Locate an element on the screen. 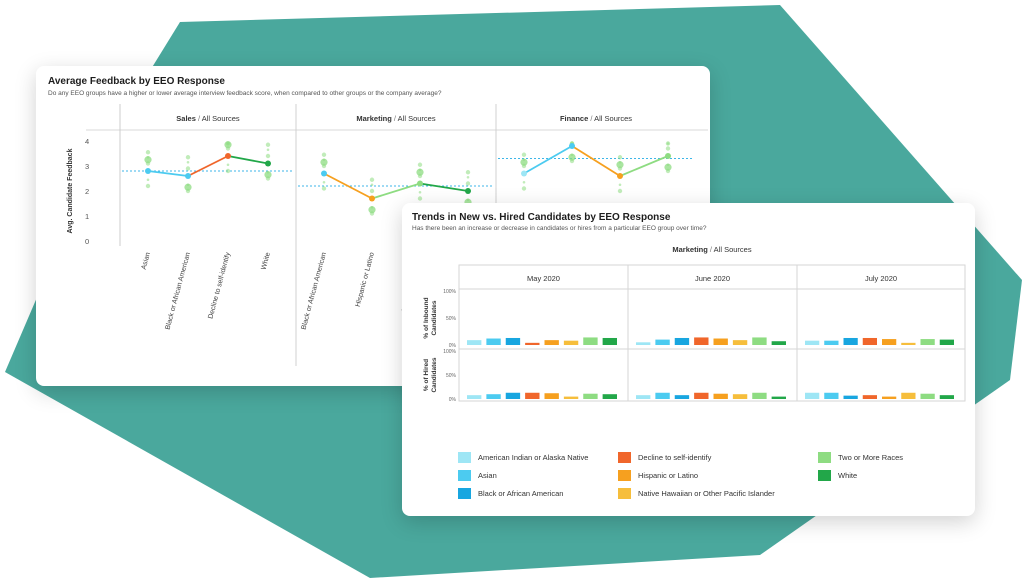  y-axis-label: Avg. Candidate Feedback is located at coordinates (70, 190).